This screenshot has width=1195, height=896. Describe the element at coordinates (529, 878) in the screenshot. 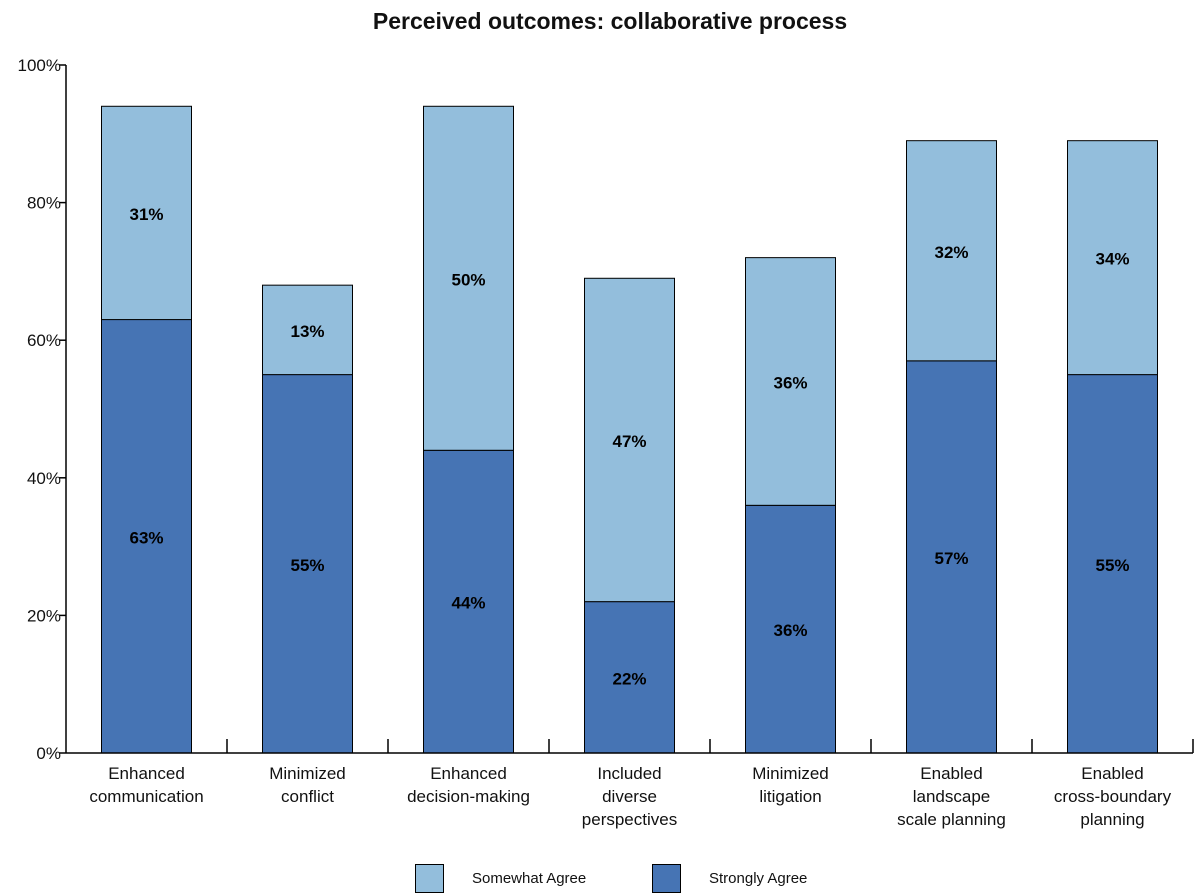

I see `legend-label-somewhat-agree: Somewhat Agree` at that location.